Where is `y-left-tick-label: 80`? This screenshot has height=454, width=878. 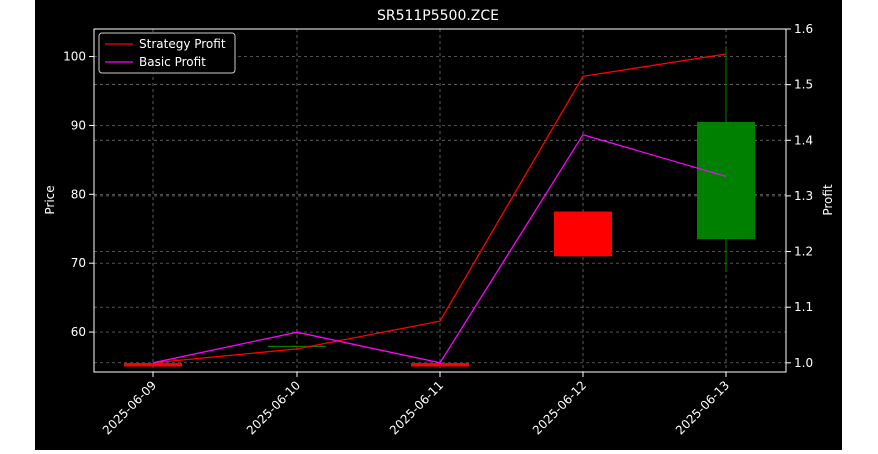
y-left-tick-label: 80 is located at coordinates (78, 194).